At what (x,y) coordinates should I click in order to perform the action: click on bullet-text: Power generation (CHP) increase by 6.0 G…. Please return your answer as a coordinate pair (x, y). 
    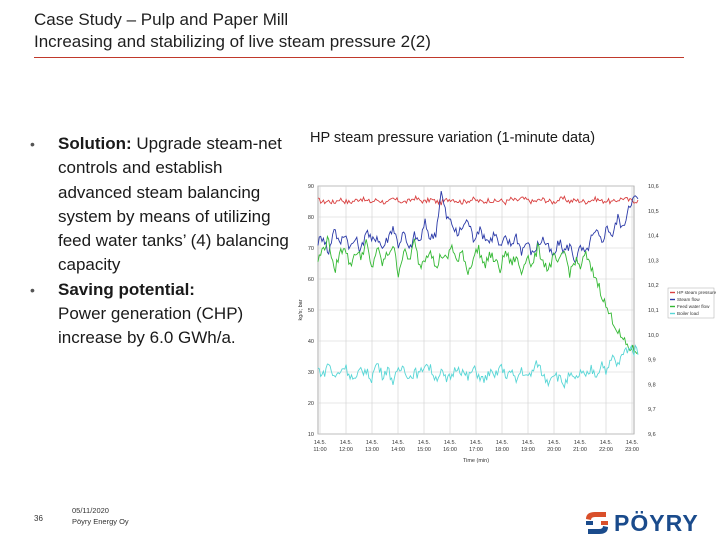
    Looking at the image, I should click on (151, 326).